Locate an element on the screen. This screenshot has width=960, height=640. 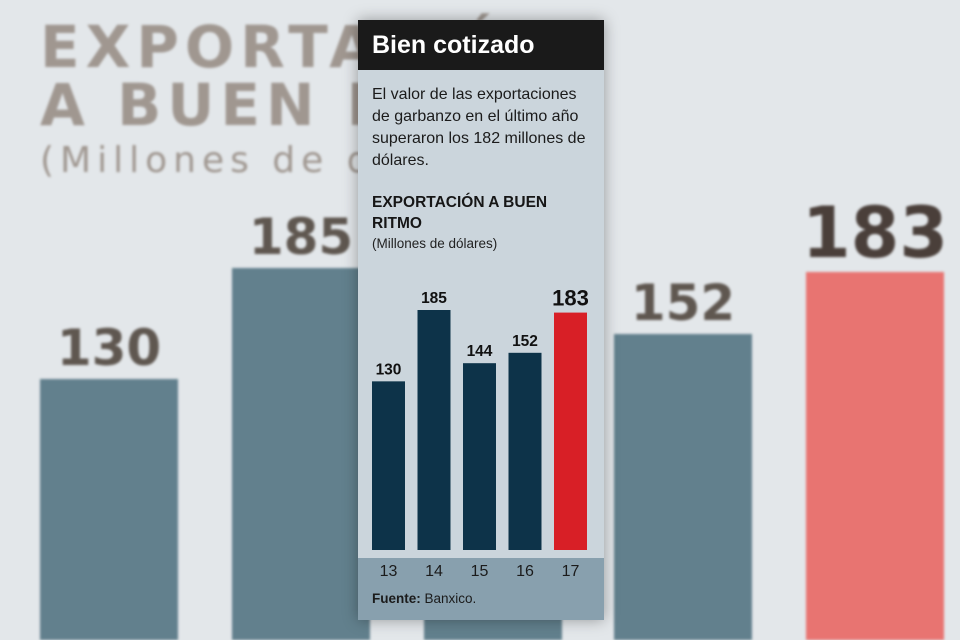
bar-chart: 130 13 185 14 144 15 152 16 183 17 is located at coordinates (480, 433).